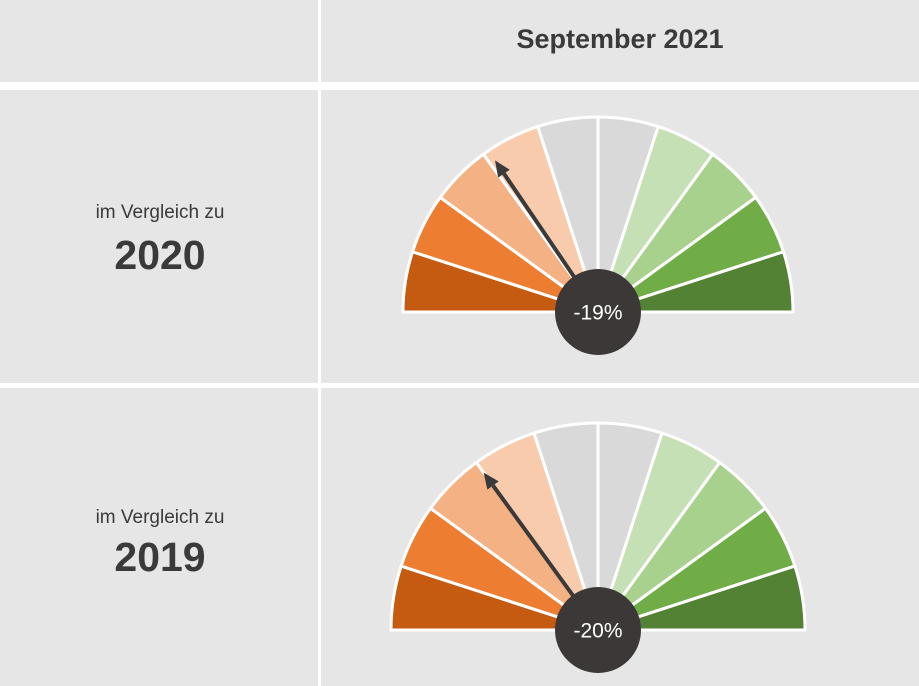 This screenshot has width=919, height=686. What do you see at coordinates (159, 255) in the screenshot?
I see `row-year: 2020` at bounding box center [159, 255].